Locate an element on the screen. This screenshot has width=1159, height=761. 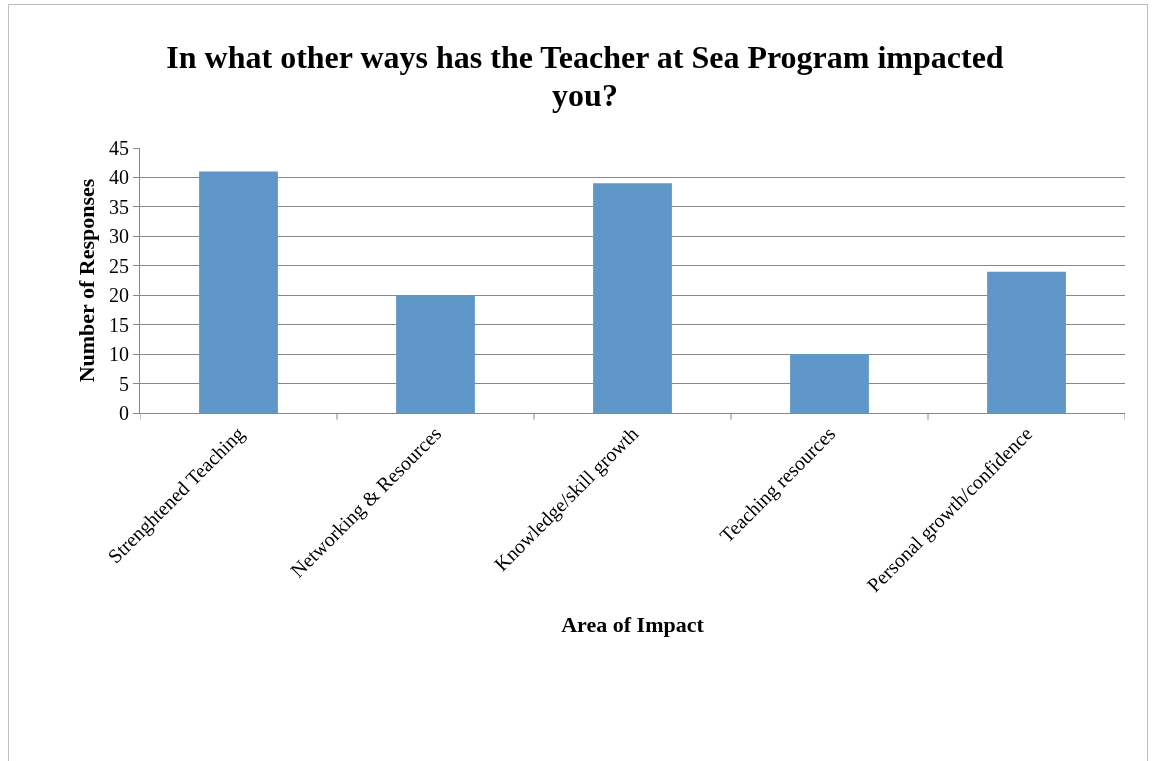
y-tick-label: 40 is located at coordinates (119, 177).